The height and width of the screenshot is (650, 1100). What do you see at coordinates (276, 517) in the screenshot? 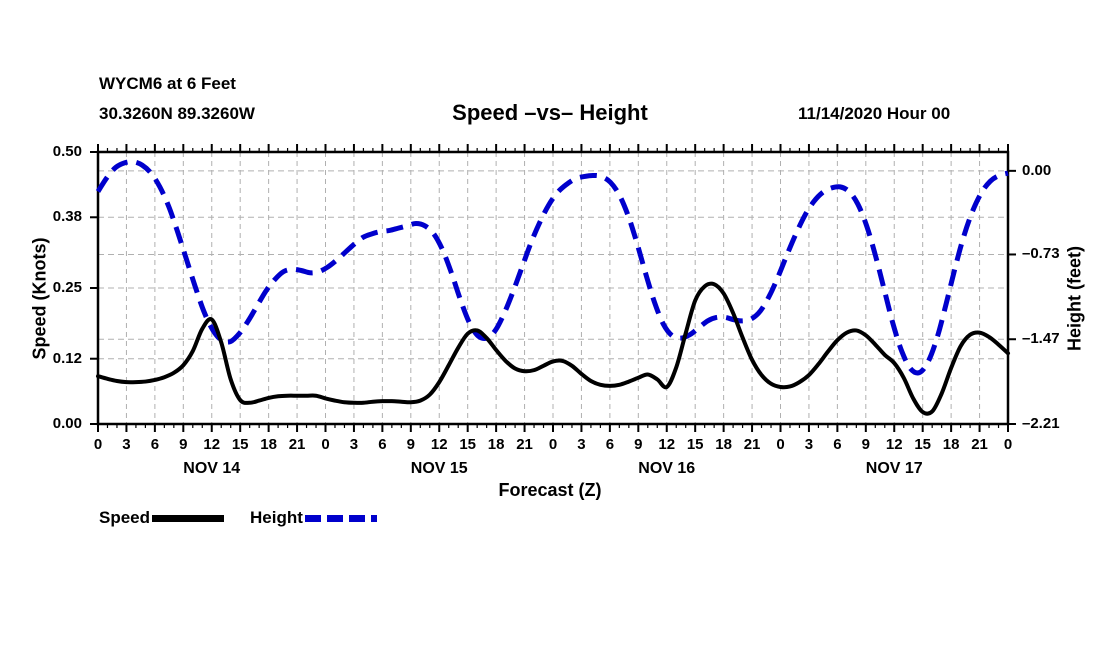
I see `legend-label-height: Height` at bounding box center [276, 517].